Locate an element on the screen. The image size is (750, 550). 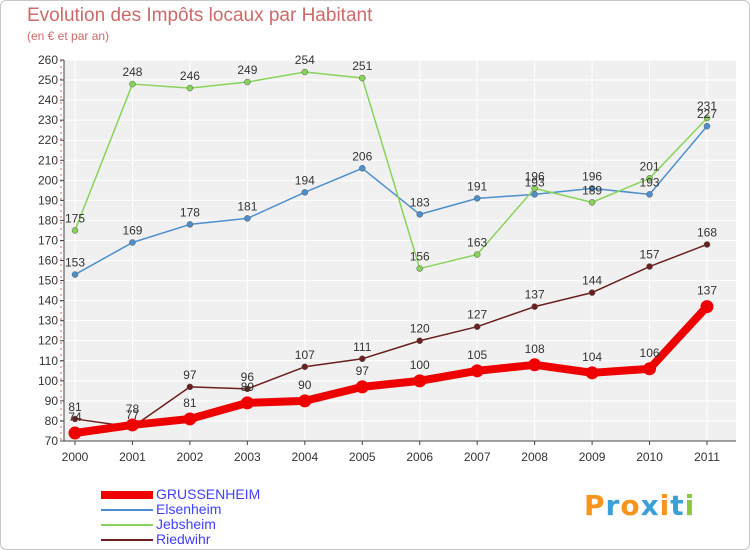
data-label-elsenheim: 194 is located at coordinates (305, 180).